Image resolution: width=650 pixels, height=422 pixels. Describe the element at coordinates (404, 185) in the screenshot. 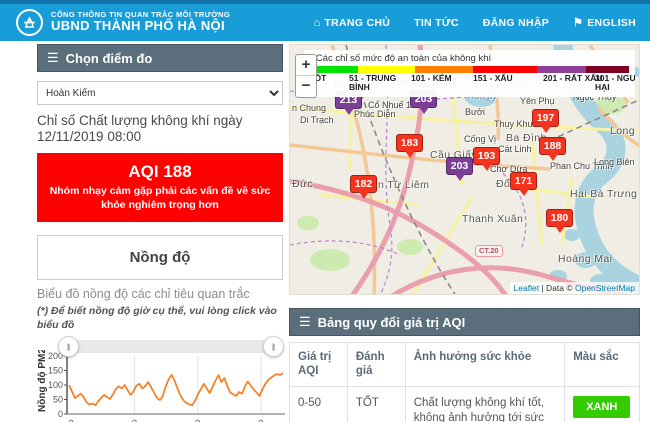

I see `map-place-label: n Từ Liêm` at that location.